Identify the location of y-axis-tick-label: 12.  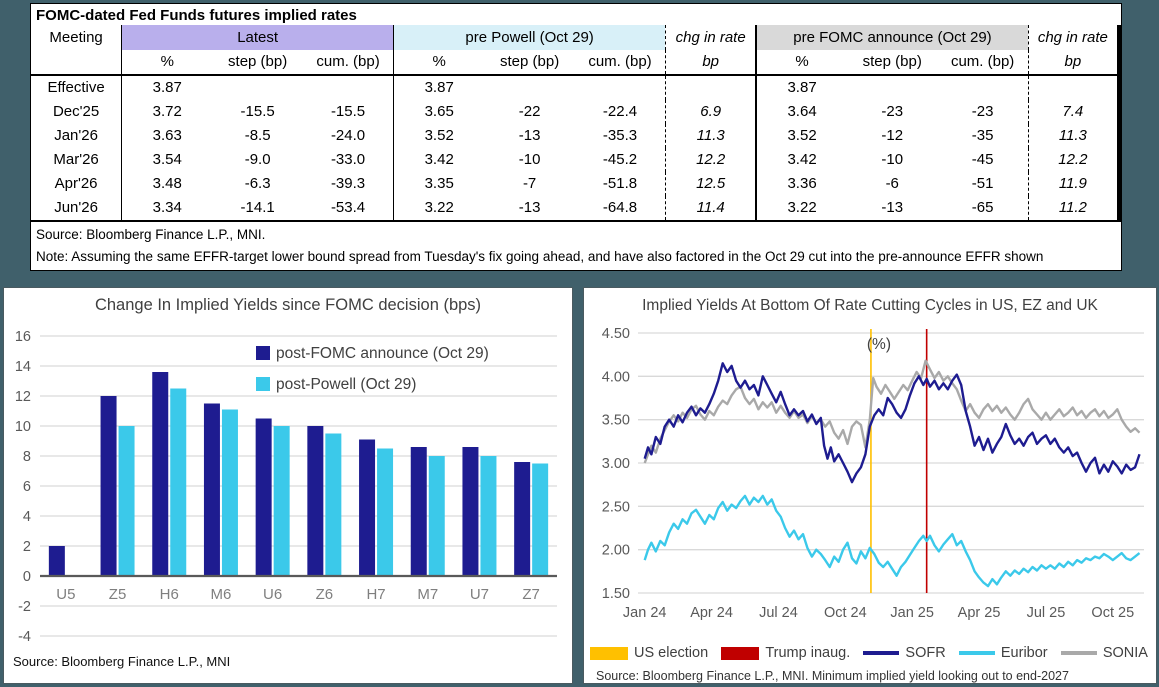
(23, 397).